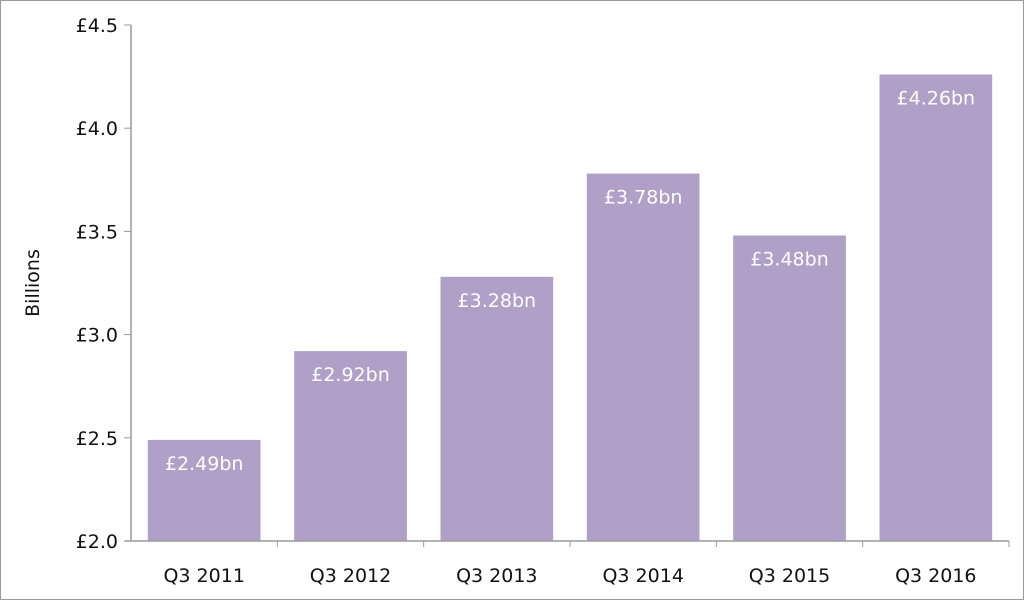 This screenshot has height=600, width=1024. I want to click on y-tick-label: £2.0, so click(97, 542).